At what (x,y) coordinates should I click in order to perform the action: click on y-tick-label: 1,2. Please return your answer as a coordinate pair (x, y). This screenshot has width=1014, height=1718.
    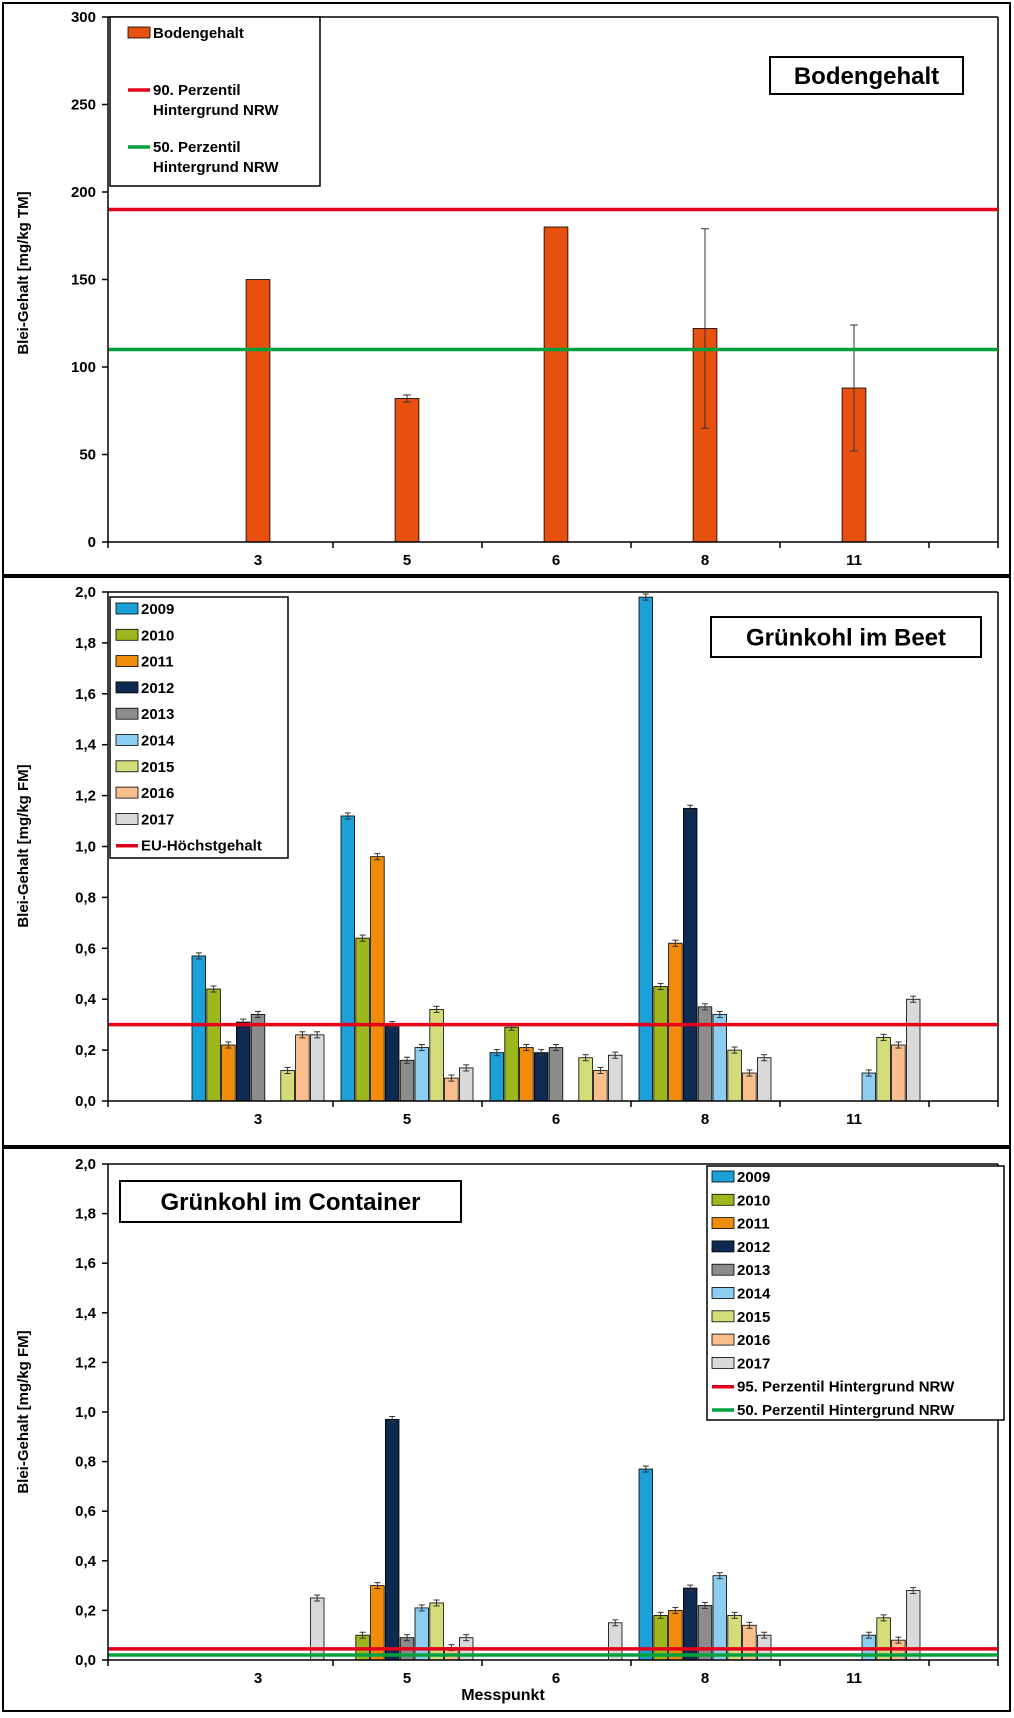
    Looking at the image, I should click on (85, 796).